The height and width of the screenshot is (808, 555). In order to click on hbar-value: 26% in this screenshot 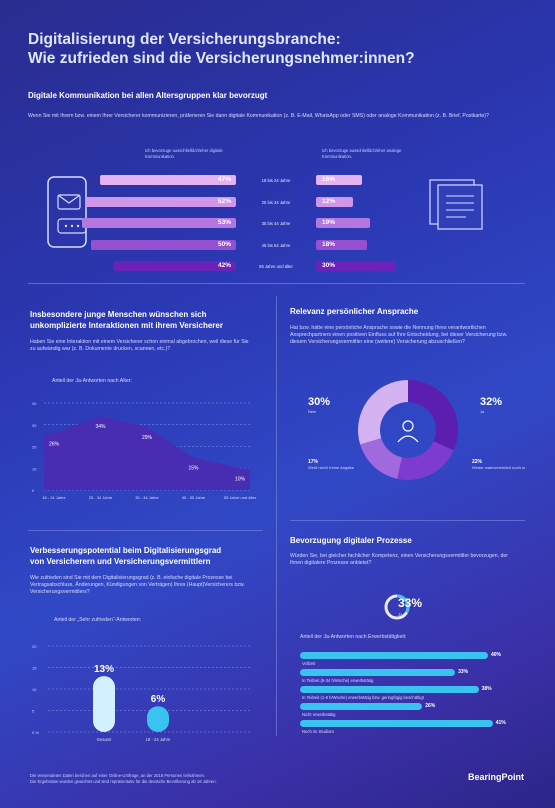, I will do `click(430, 706)`.